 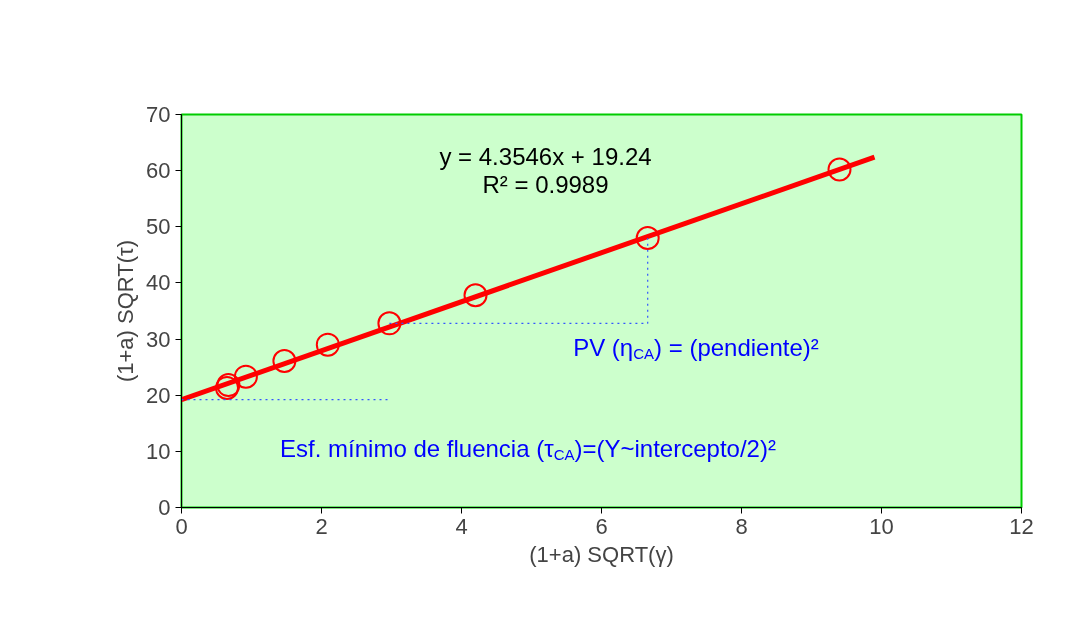 What do you see at coordinates (158, 283) in the screenshot?
I see `y-tick-label: 40` at bounding box center [158, 283].